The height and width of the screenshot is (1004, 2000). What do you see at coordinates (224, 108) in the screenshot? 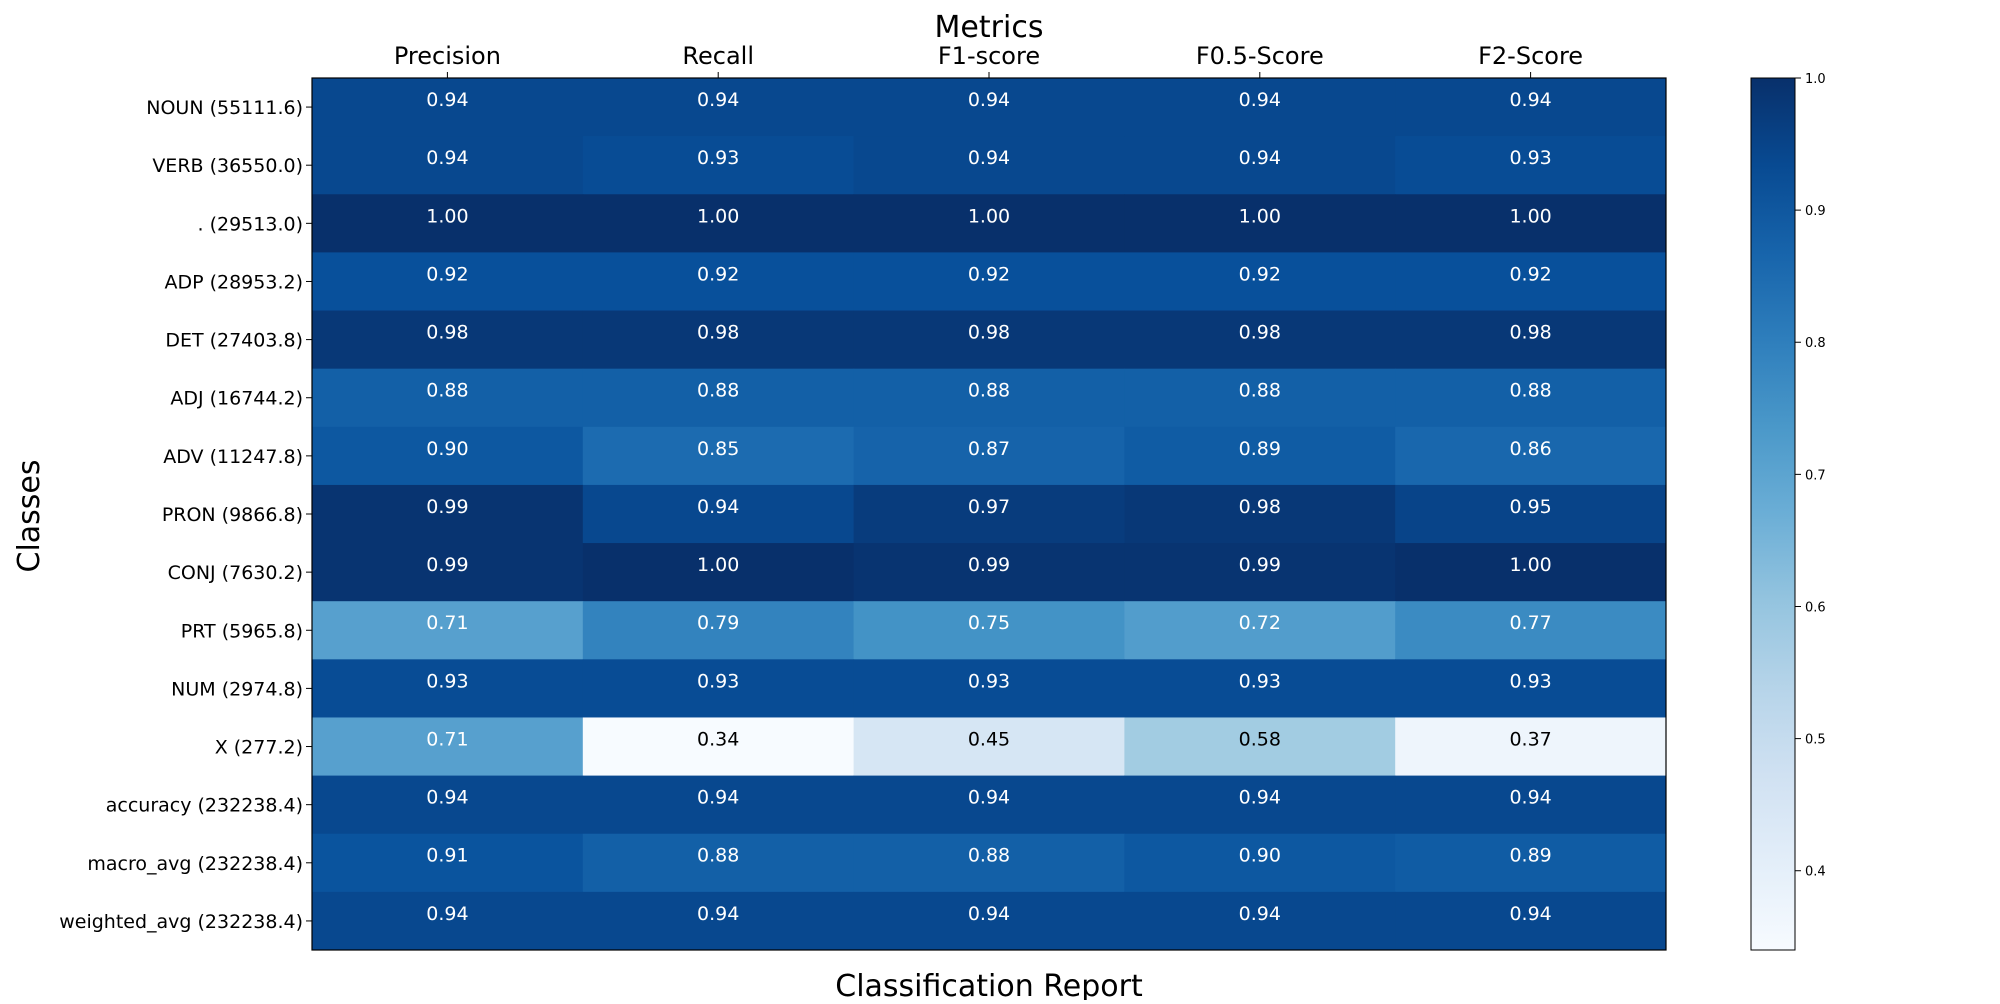
I see `row-tick-label: NOUN (55111.6)` at bounding box center [224, 108].